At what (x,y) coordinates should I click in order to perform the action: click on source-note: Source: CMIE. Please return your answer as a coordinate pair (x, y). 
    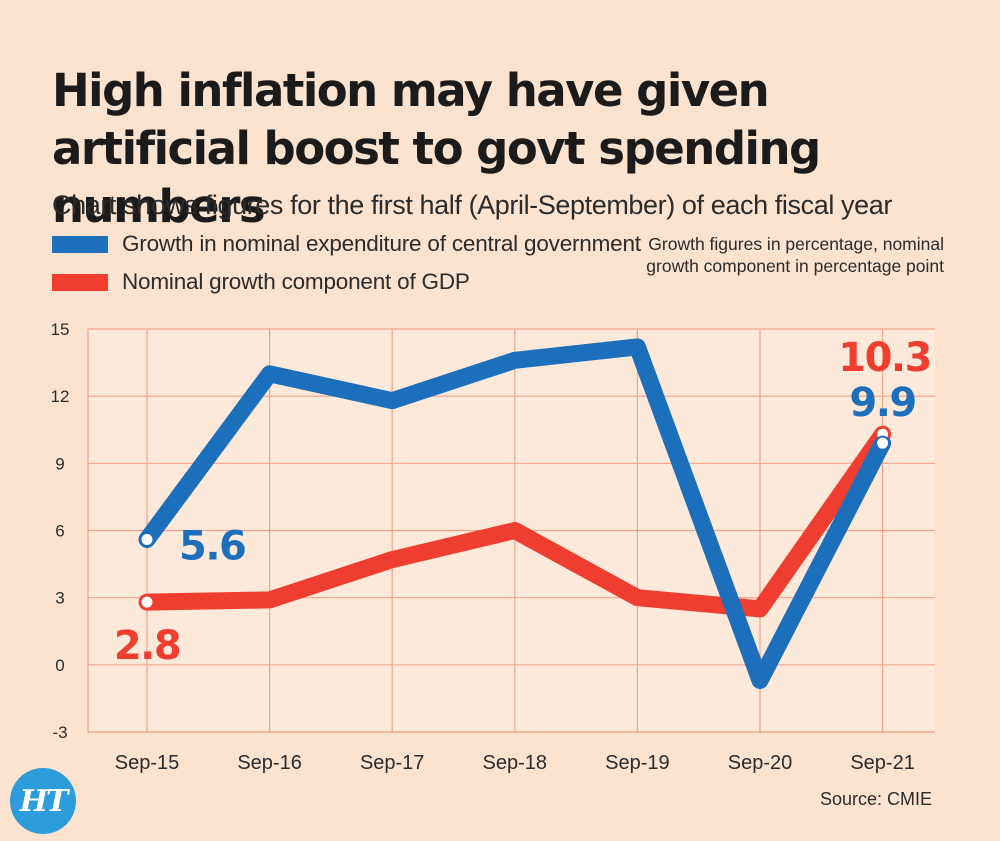
    Looking at the image, I should click on (875, 799).